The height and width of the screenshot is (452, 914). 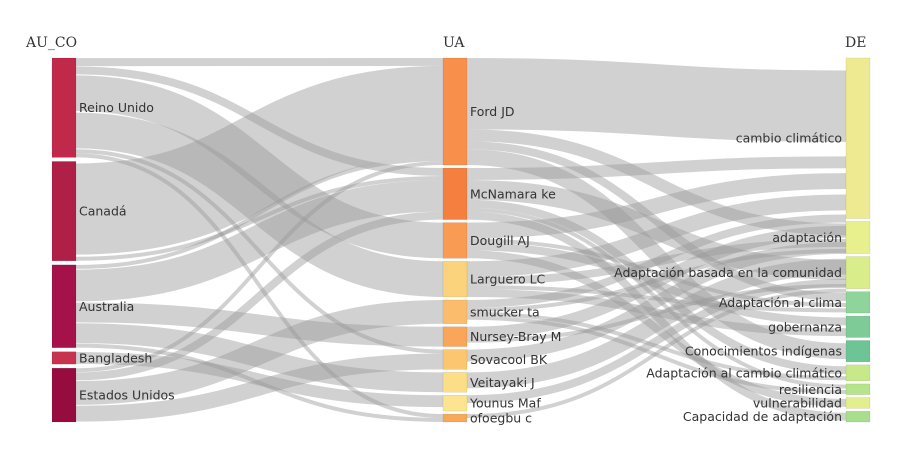 I want to click on node-bar-estados_unidos, so click(x=64, y=395).